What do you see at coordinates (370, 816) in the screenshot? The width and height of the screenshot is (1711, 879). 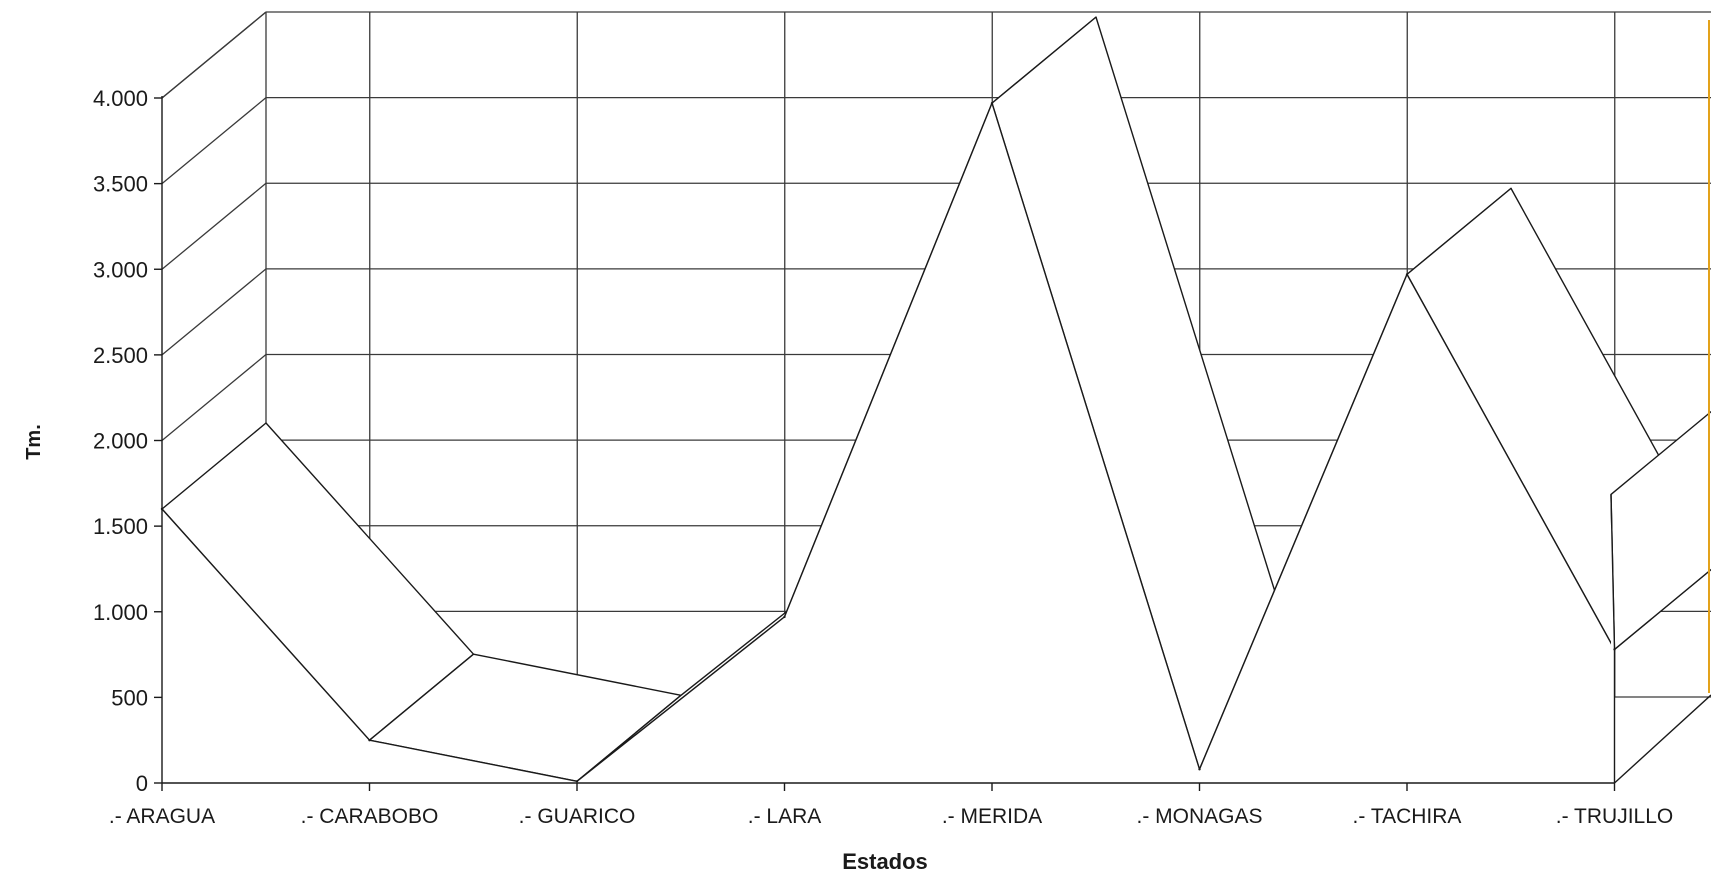 I see `x-tick-label: .- CARABOBO` at bounding box center [370, 816].